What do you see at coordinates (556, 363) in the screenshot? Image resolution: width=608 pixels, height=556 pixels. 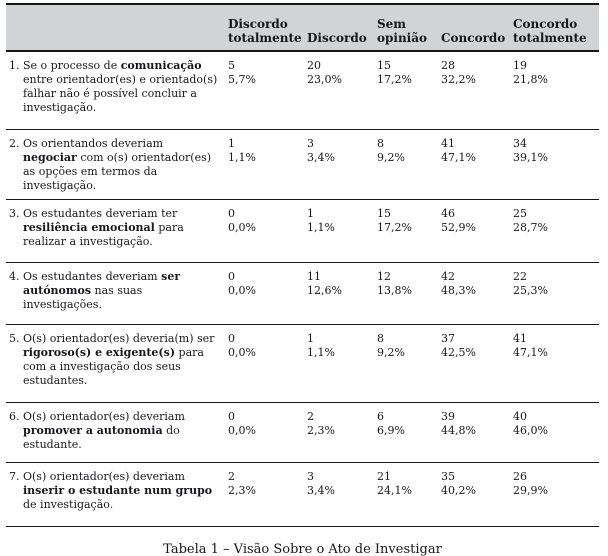 I see `cell-concordo-totalmente: 41 47,1%` at bounding box center [556, 363].